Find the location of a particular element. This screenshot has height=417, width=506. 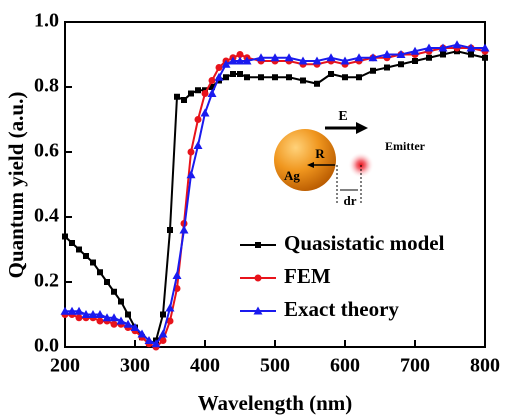

inset-diagram: E Emitter R Ag dr is located at coordinates (350, 158).